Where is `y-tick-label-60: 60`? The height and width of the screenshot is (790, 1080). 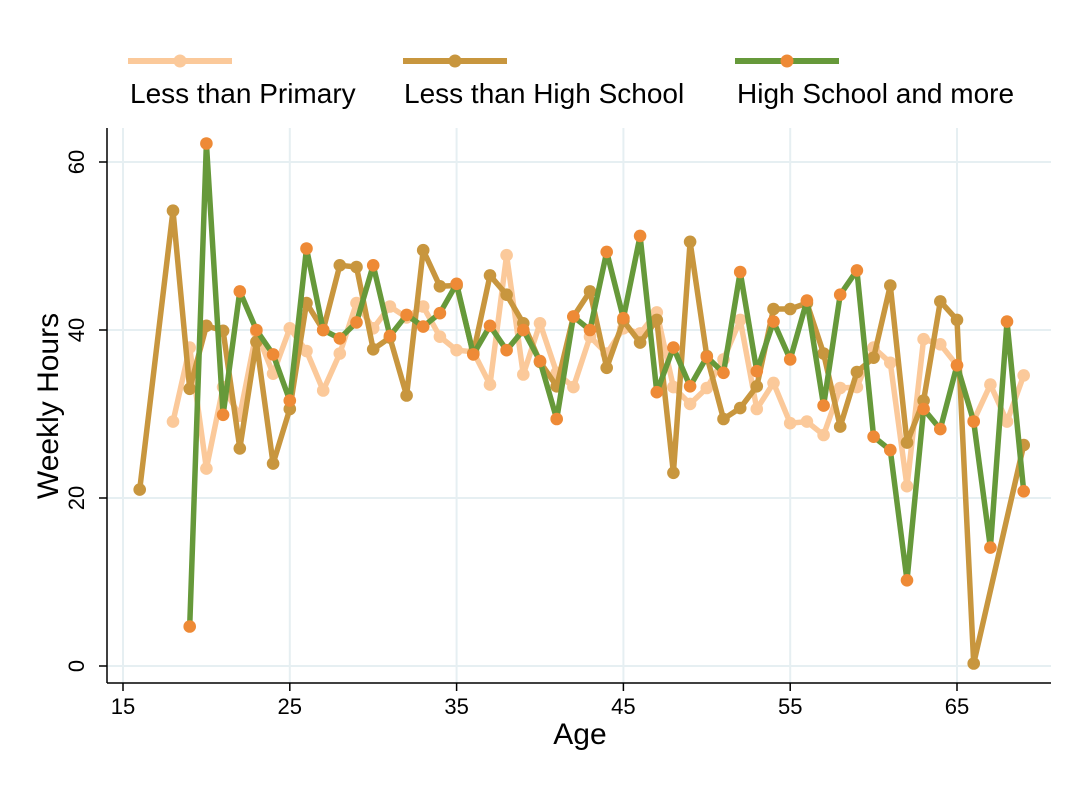 y-tick-label-60: 60 is located at coordinates (76, 162).